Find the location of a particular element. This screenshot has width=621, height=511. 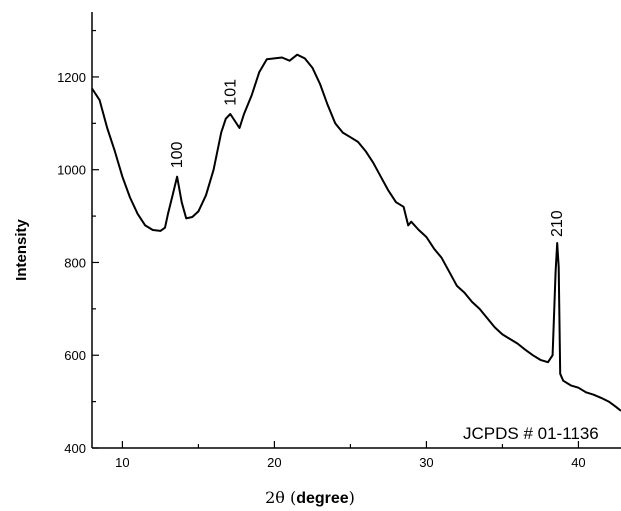

peak-label: 100 is located at coordinates (177, 155).